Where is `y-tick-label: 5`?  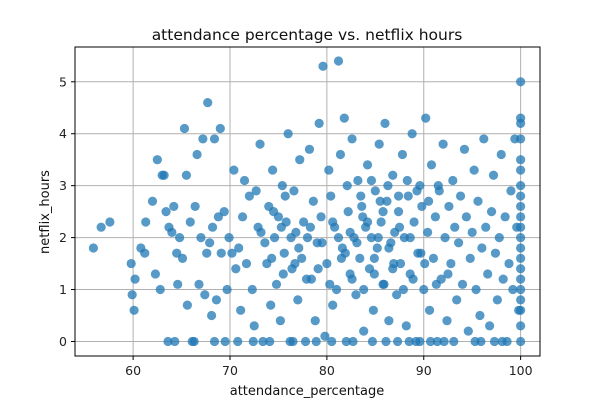 y-tick-label: 5 is located at coordinates (63, 81).